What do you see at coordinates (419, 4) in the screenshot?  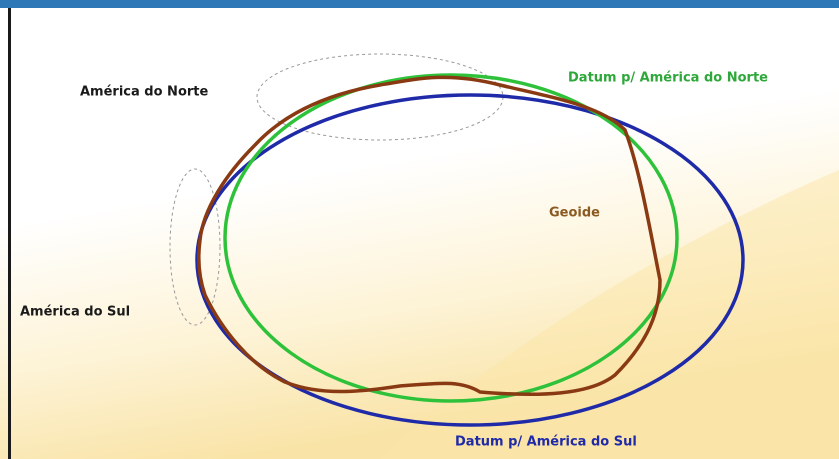 I see `top-border` at bounding box center [419, 4].